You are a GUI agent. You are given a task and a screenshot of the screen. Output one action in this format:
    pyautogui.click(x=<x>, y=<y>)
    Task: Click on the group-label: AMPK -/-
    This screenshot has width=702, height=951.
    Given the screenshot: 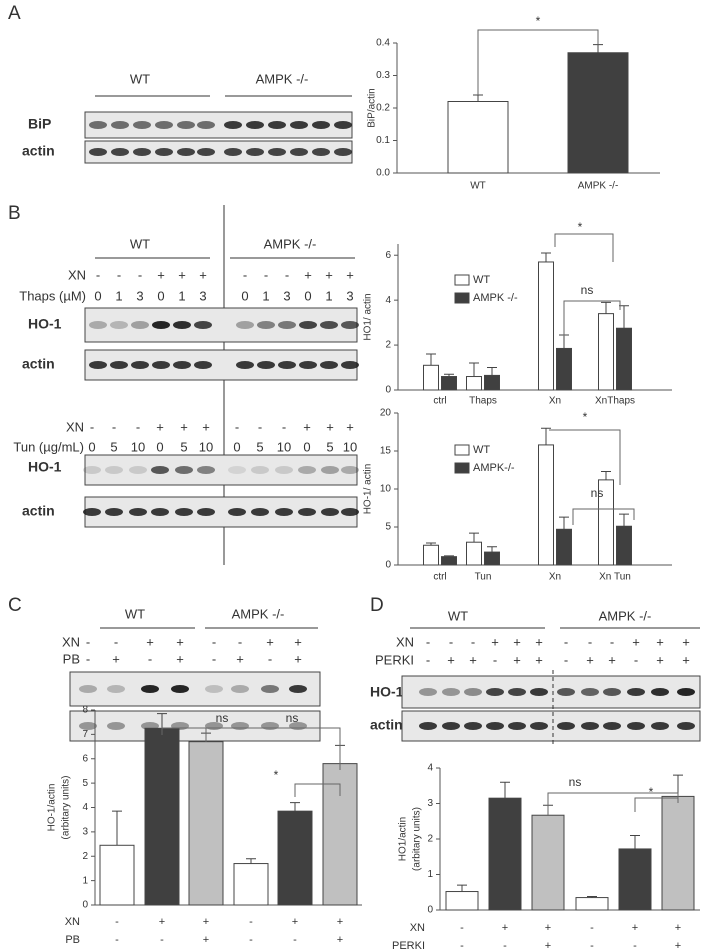 What is the action you would take?
    pyautogui.click(x=290, y=243)
    